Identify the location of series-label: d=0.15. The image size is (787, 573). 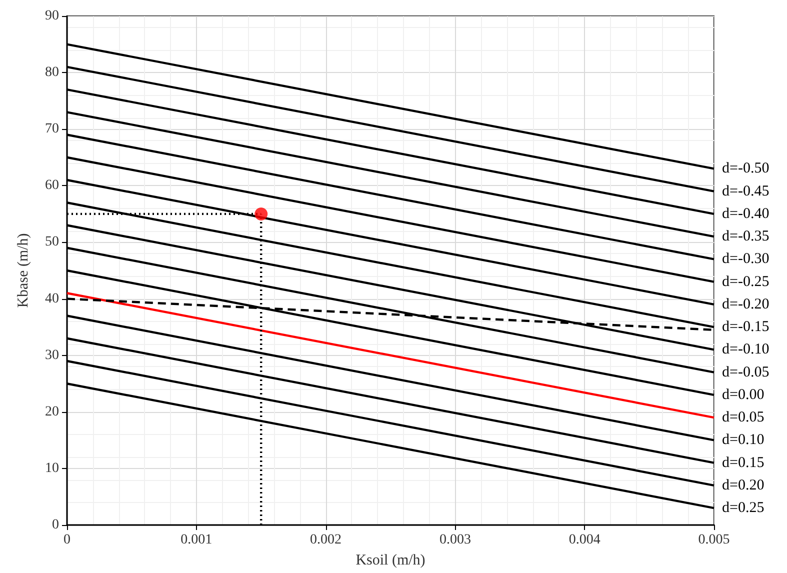
(743, 462).